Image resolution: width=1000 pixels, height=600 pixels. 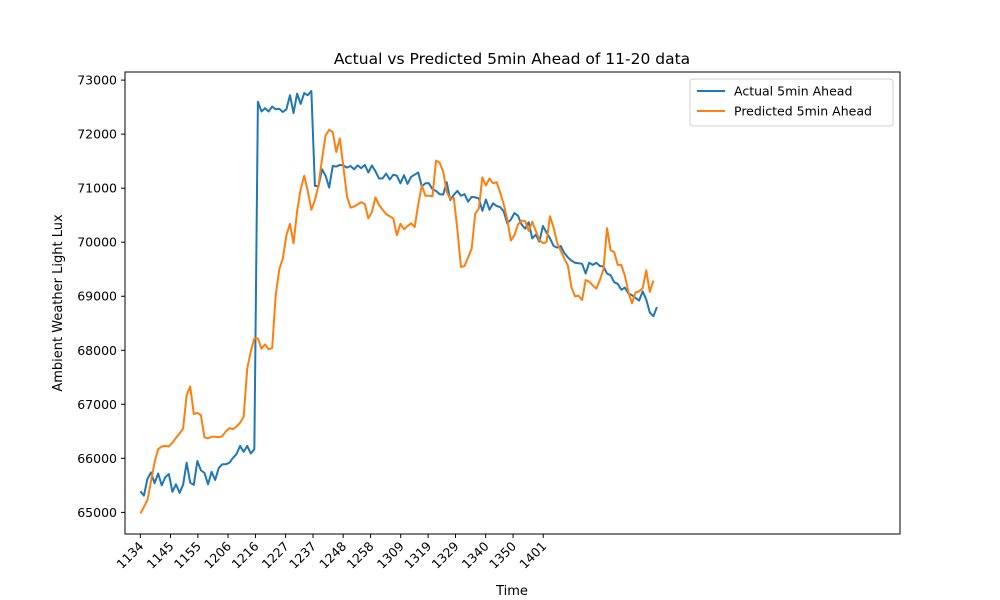 What do you see at coordinates (97, 350) in the screenshot?
I see `y-tick-label: 68000` at bounding box center [97, 350].